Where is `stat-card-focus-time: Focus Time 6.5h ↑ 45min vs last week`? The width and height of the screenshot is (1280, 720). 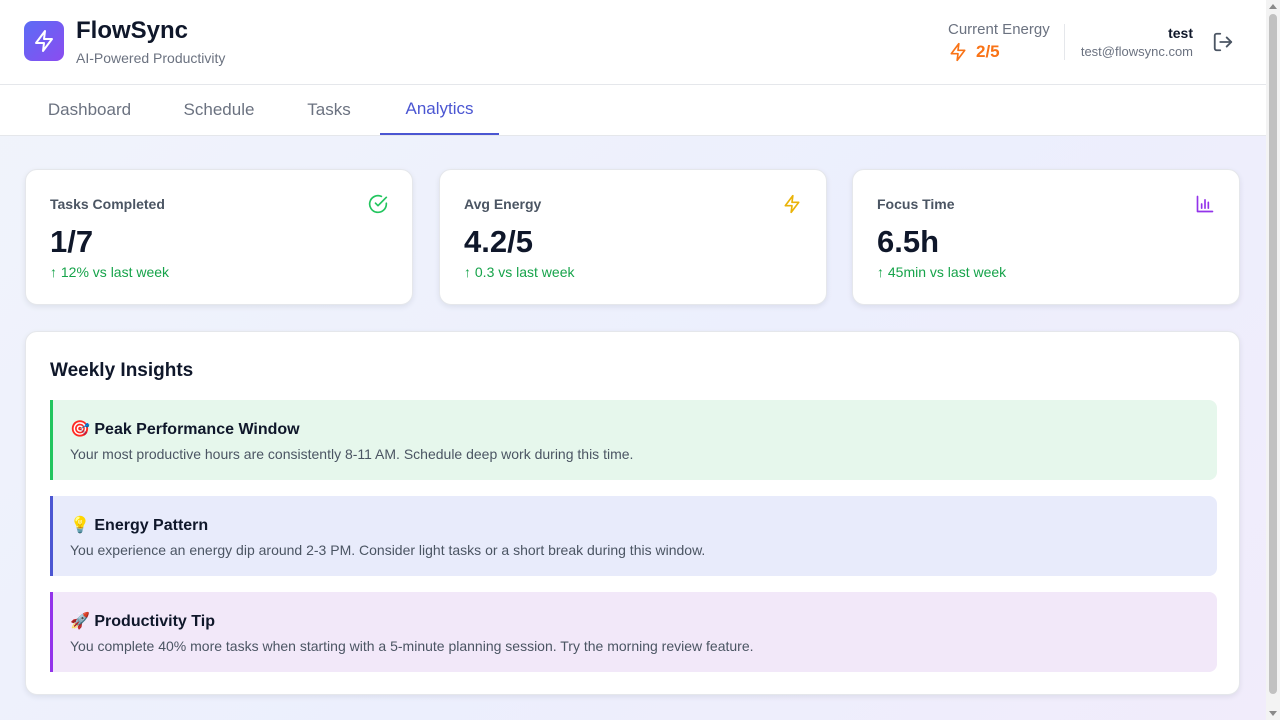 stat-card-focus-time: Focus Time 6.5h ↑ 45min vs last week is located at coordinates (1046, 237).